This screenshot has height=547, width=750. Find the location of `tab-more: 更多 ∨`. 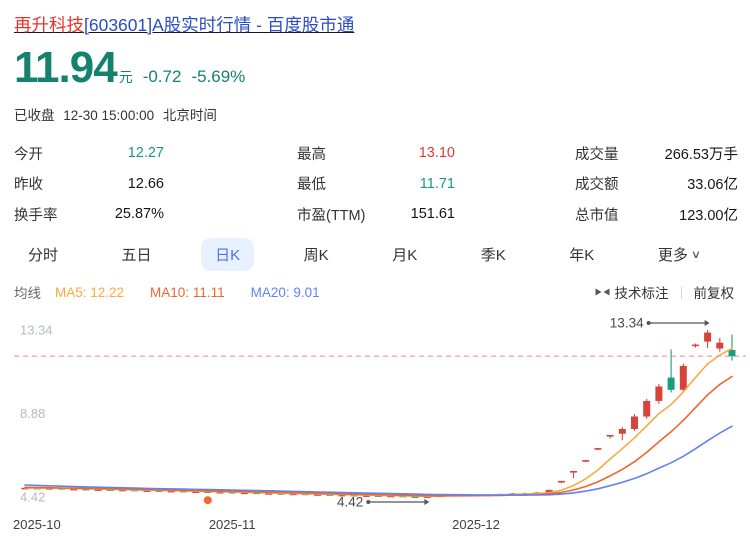

tab-more: 更多 ∨ is located at coordinates (679, 254).